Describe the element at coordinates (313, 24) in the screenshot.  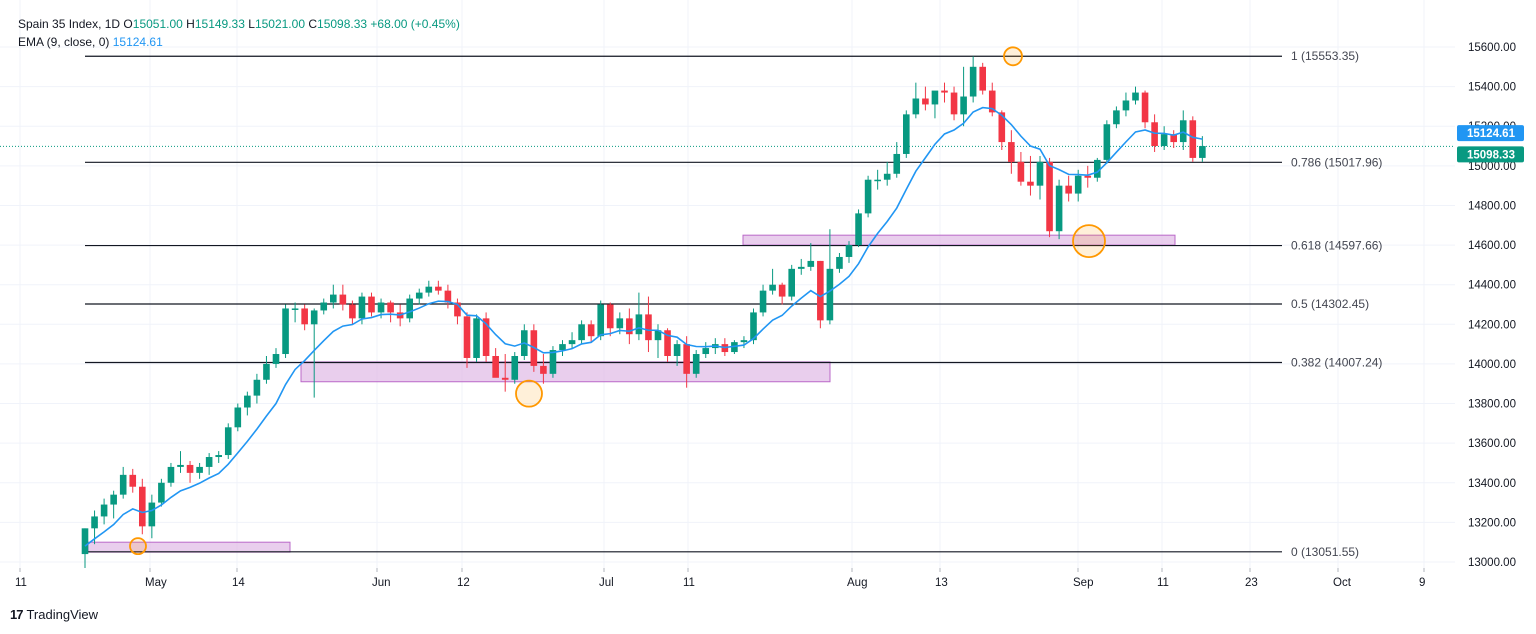
I see `close-label: C` at that location.